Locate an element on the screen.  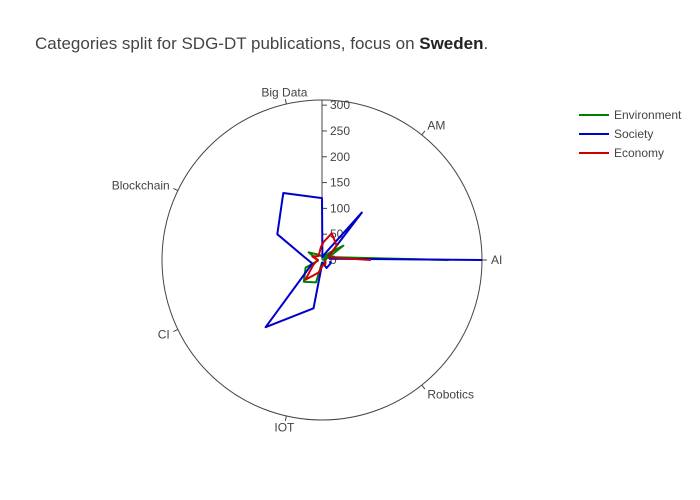
radial-tick-label: 200 is located at coordinates (340, 157).